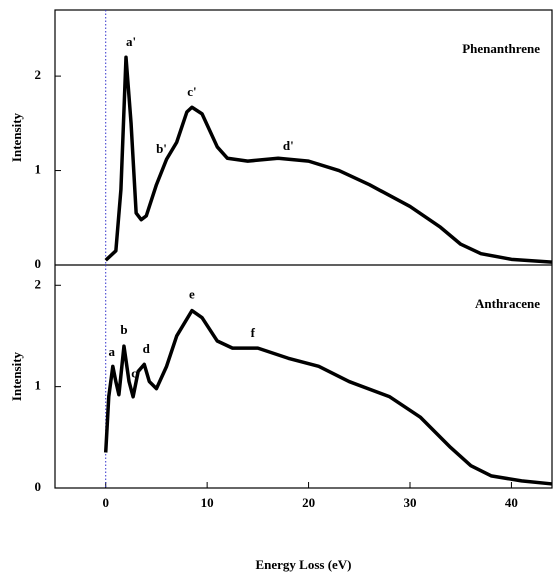  What do you see at coordinates (123, 329) in the screenshot?
I see `annotation: b` at bounding box center [123, 329].